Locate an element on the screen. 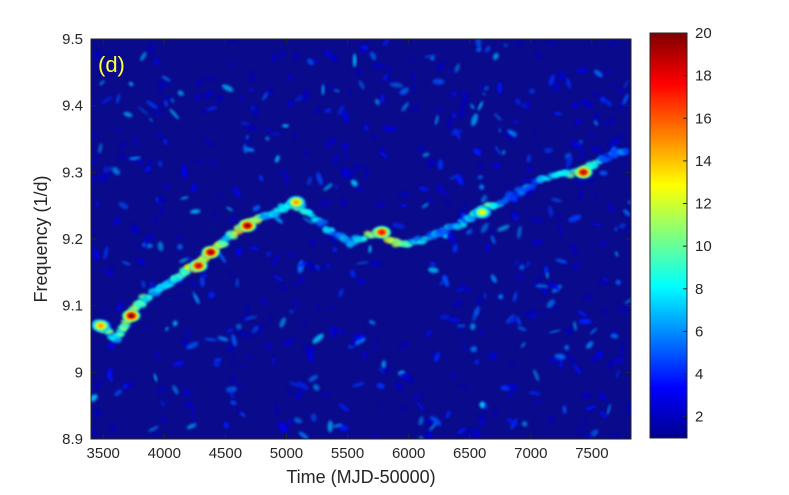 This screenshot has height=495, width=789. y-tick-label: 9.2 is located at coordinates (72, 239).